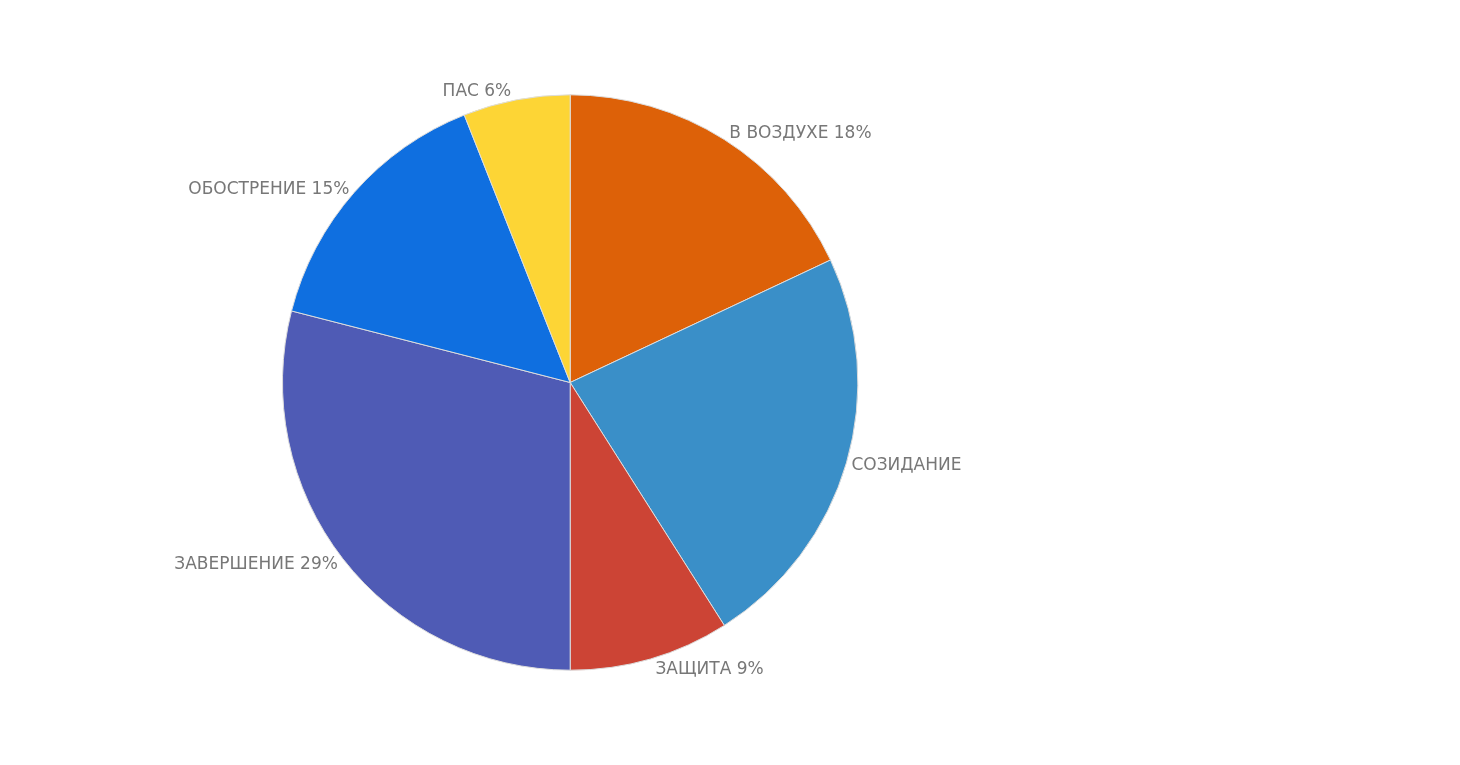 This screenshot has height=765, width=1460. What do you see at coordinates (269, 187) in the screenshot?
I see `slice-label: ОБОСТРЕНИЕ 15%` at bounding box center [269, 187].